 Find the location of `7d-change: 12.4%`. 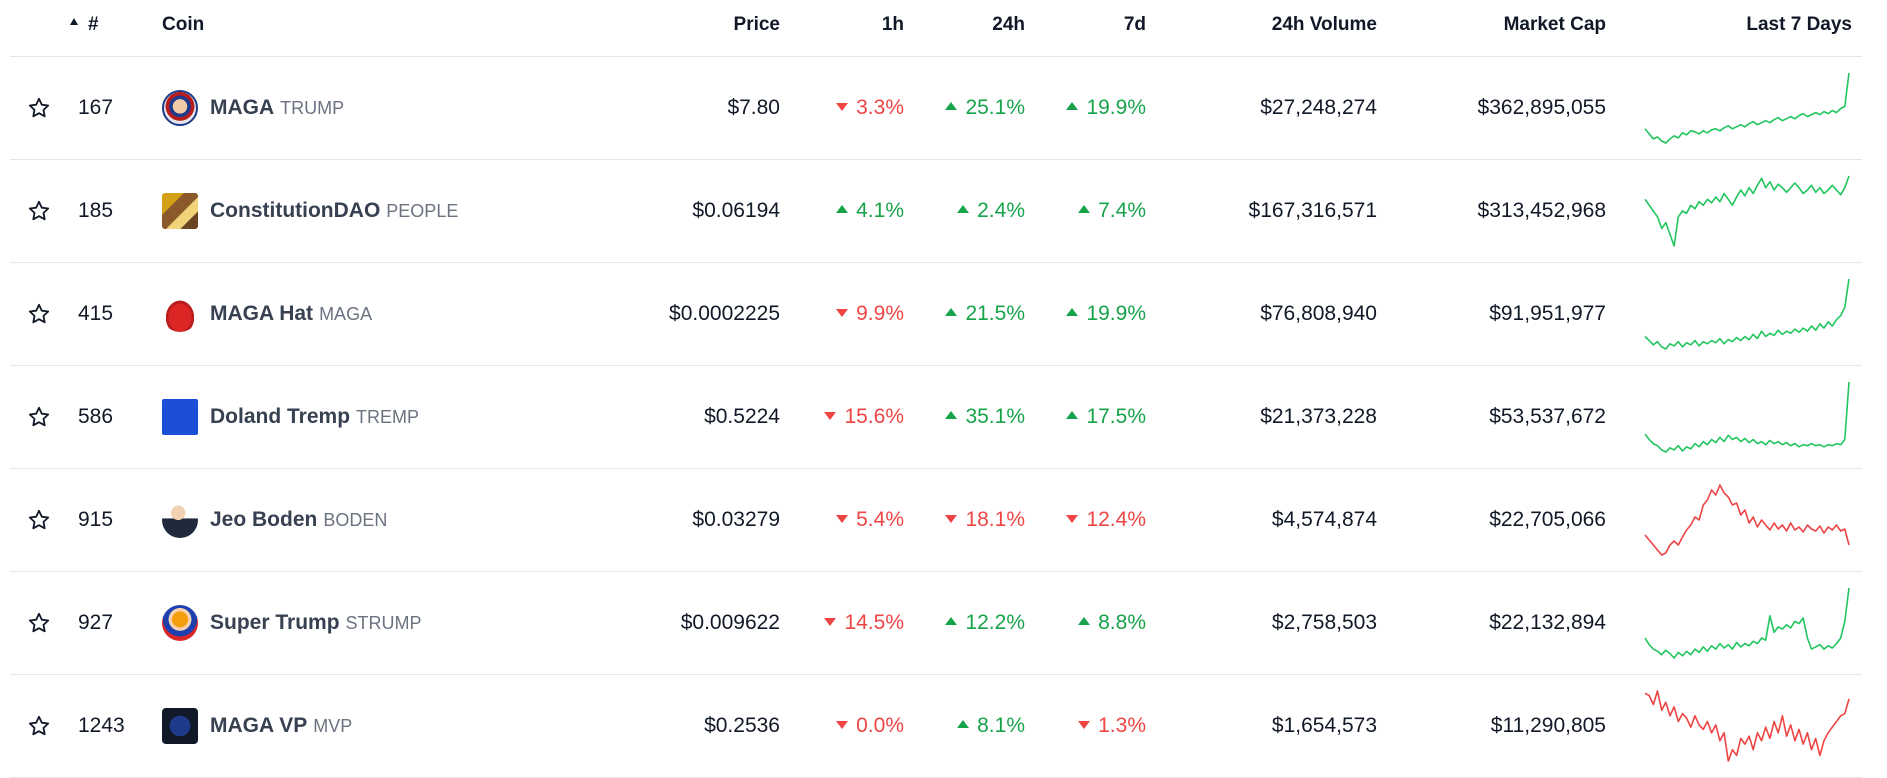

7d-change: 12.4% is located at coordinates (1091, 520).